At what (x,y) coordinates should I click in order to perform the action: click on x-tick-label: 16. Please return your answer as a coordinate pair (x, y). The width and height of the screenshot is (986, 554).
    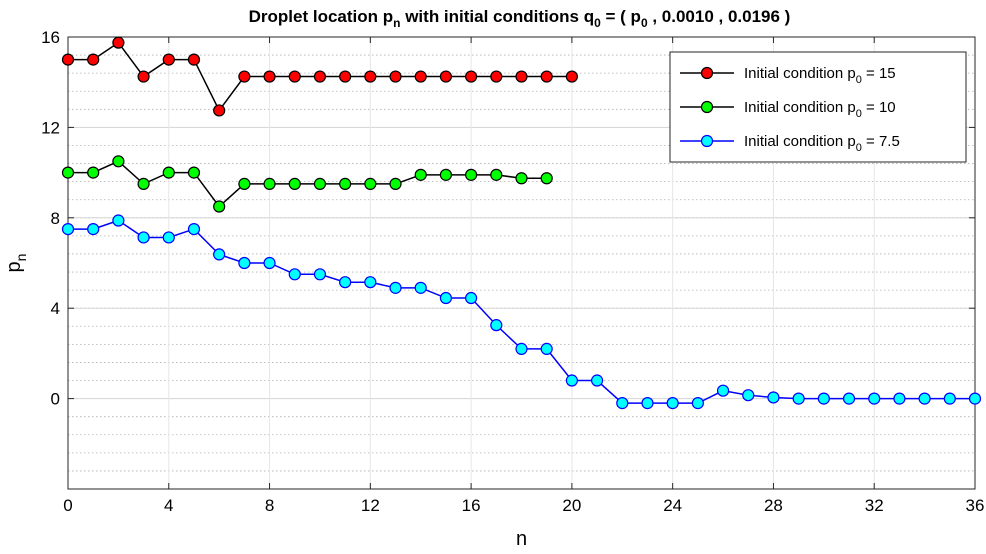
    Looking at the image, I should click on (471, 505).